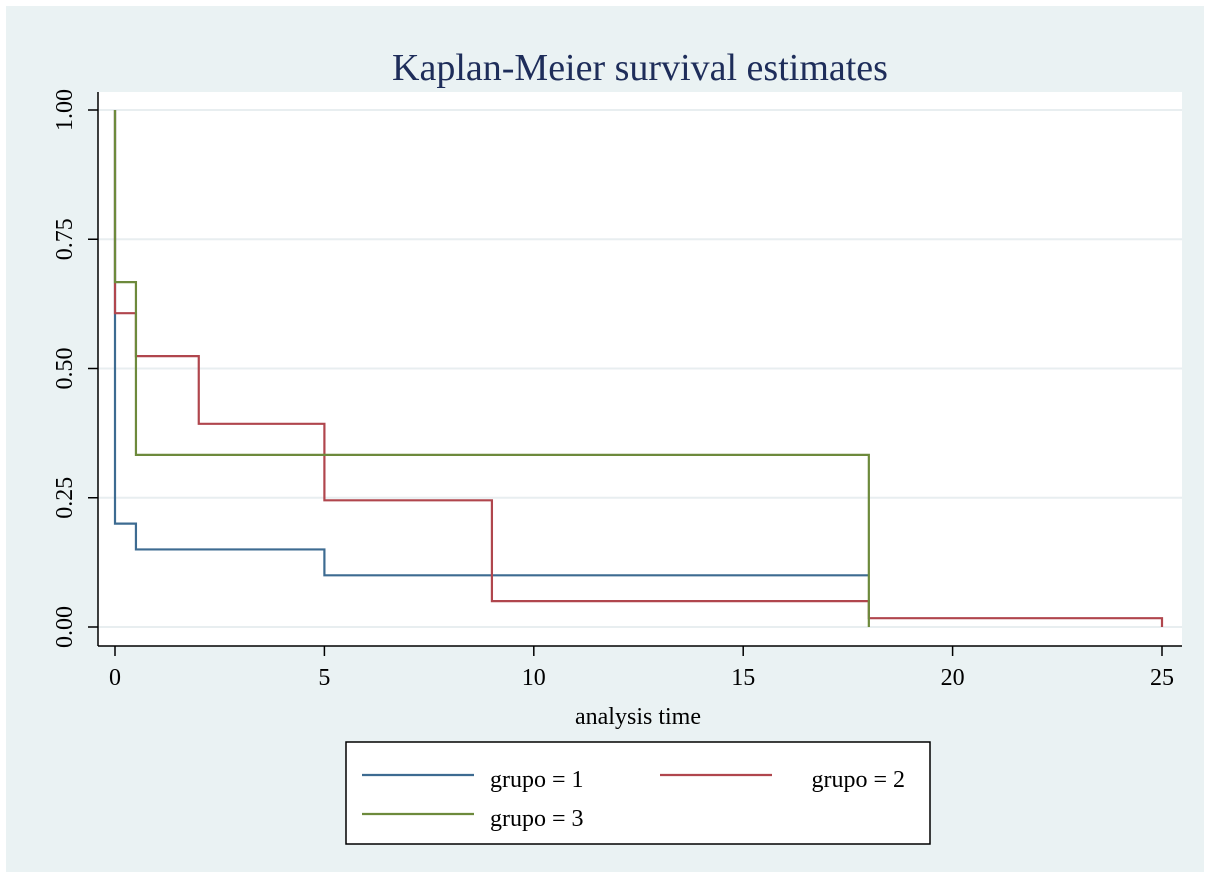 This screenshot has height=879, width=1212. Describe the element at coordinates (743, 678) in the screenshot. I see `x-tick-label: 15` at that location.